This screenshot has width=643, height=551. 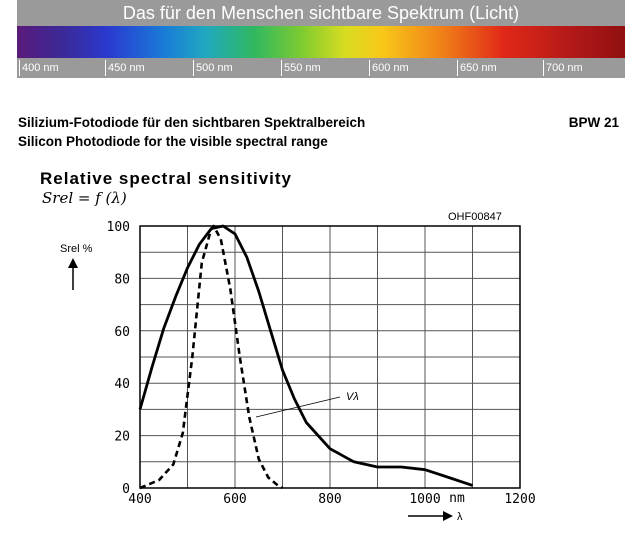 I want to click on x-axis-label: λ, so click(x=460, y=517).